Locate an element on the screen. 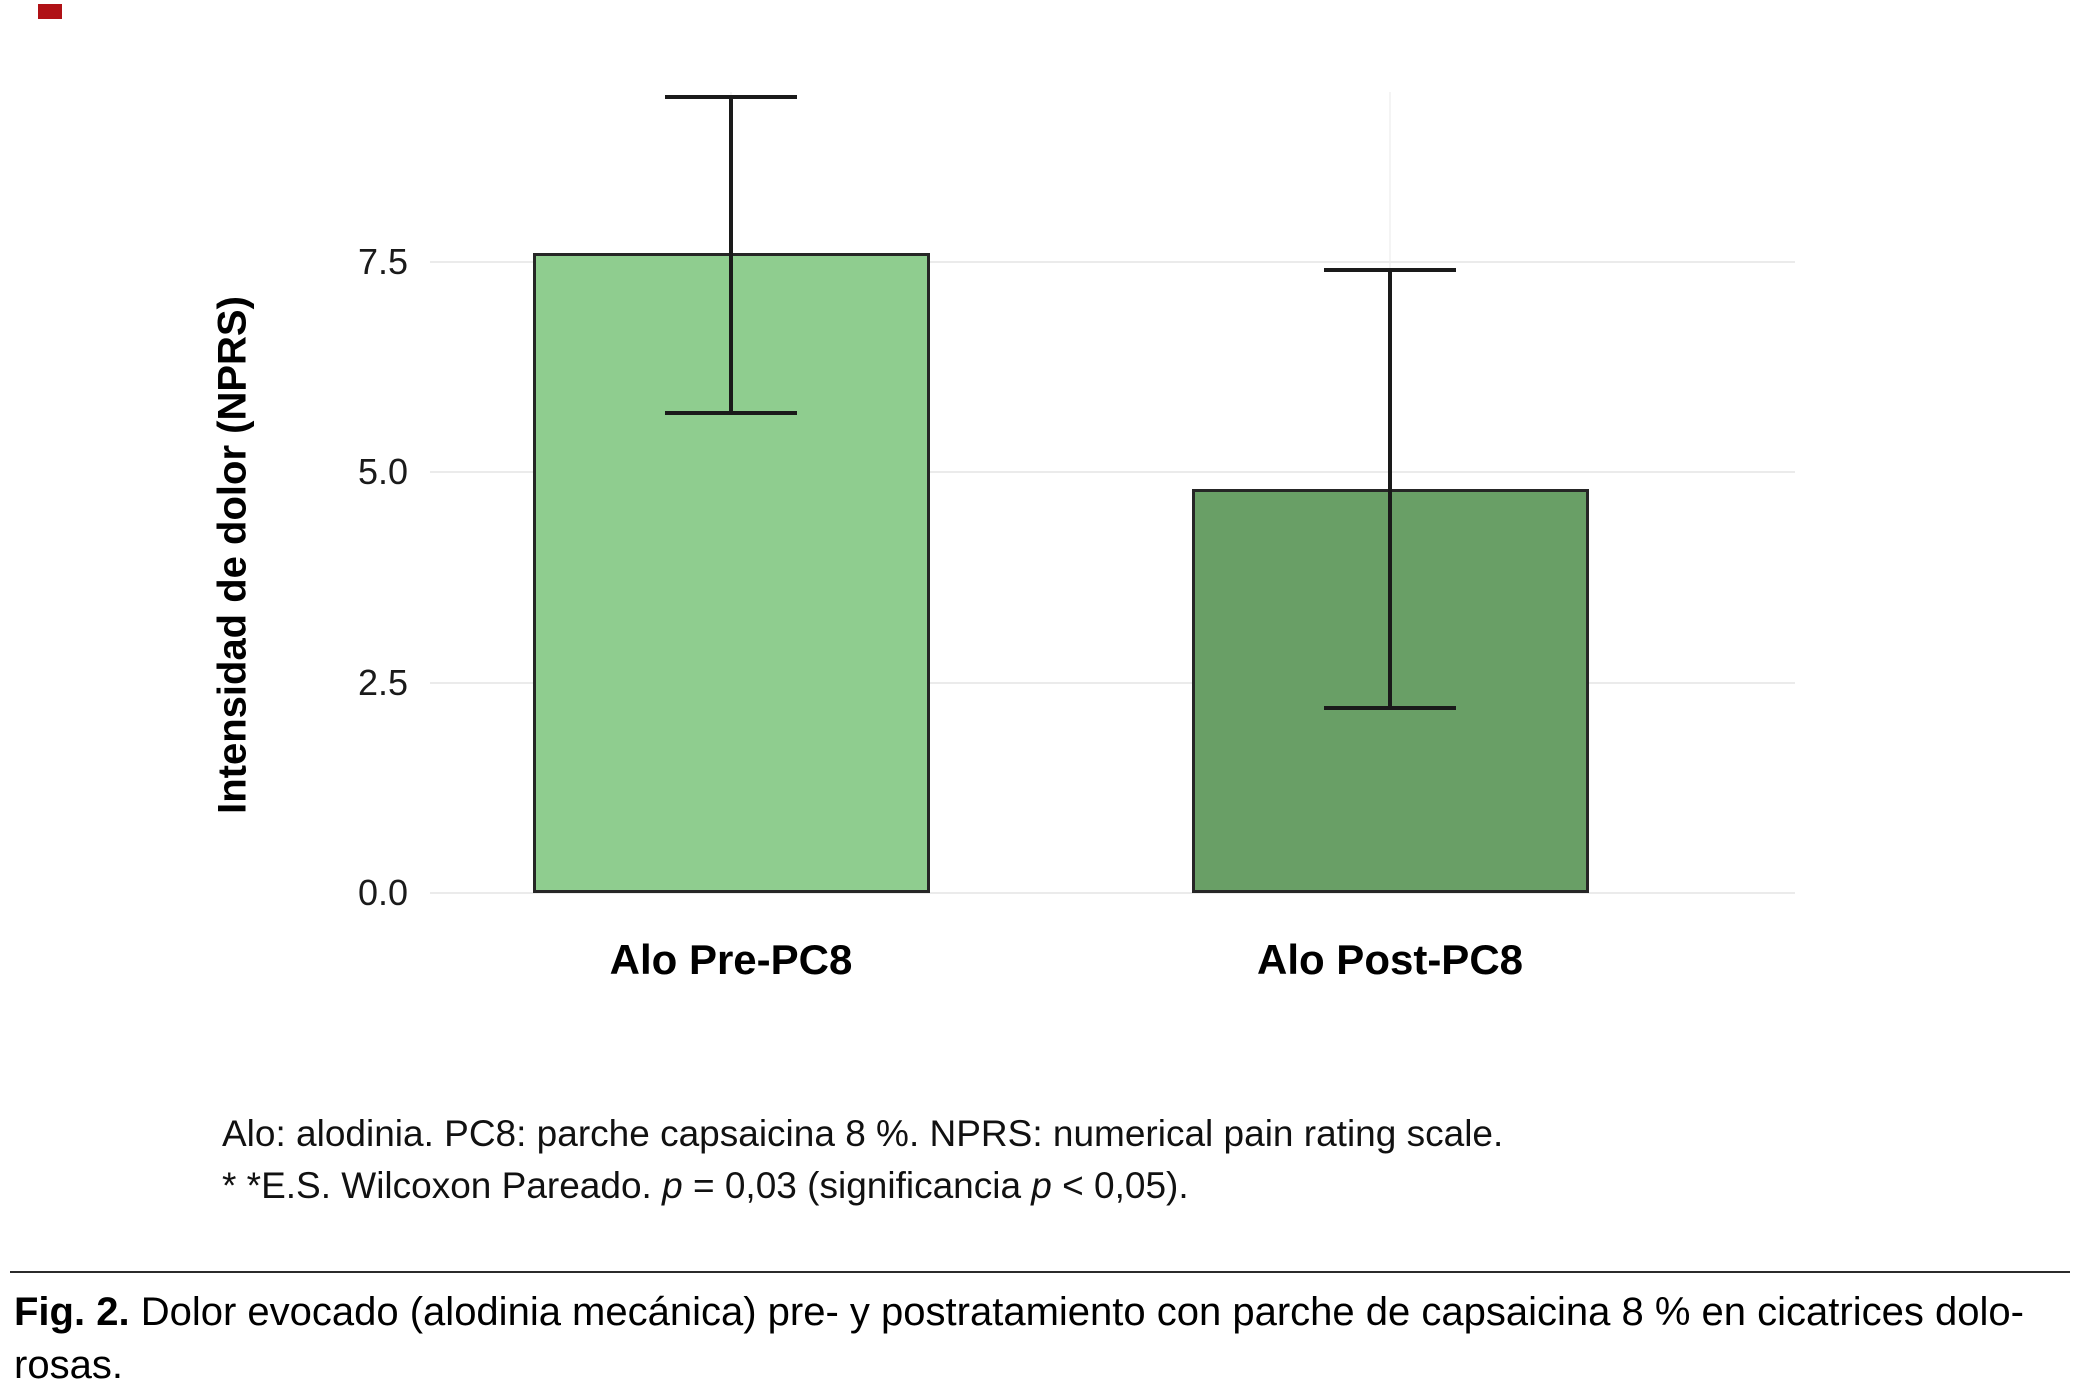  y-tick-label: 5.0 is located at coordinates (382, 471).